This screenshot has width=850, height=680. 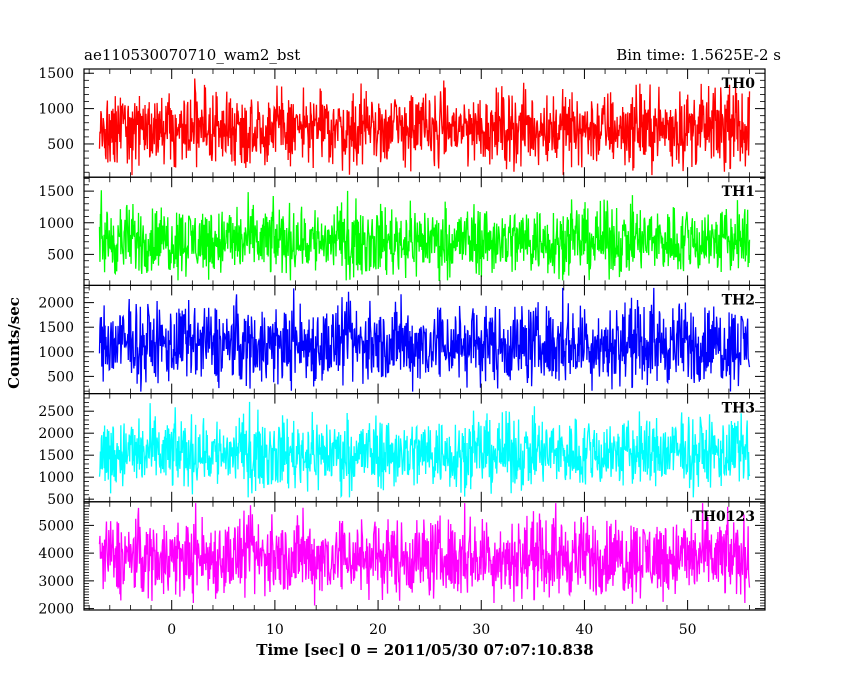 I want to click on x-tick-label: 10, so click(x=275, y=630).